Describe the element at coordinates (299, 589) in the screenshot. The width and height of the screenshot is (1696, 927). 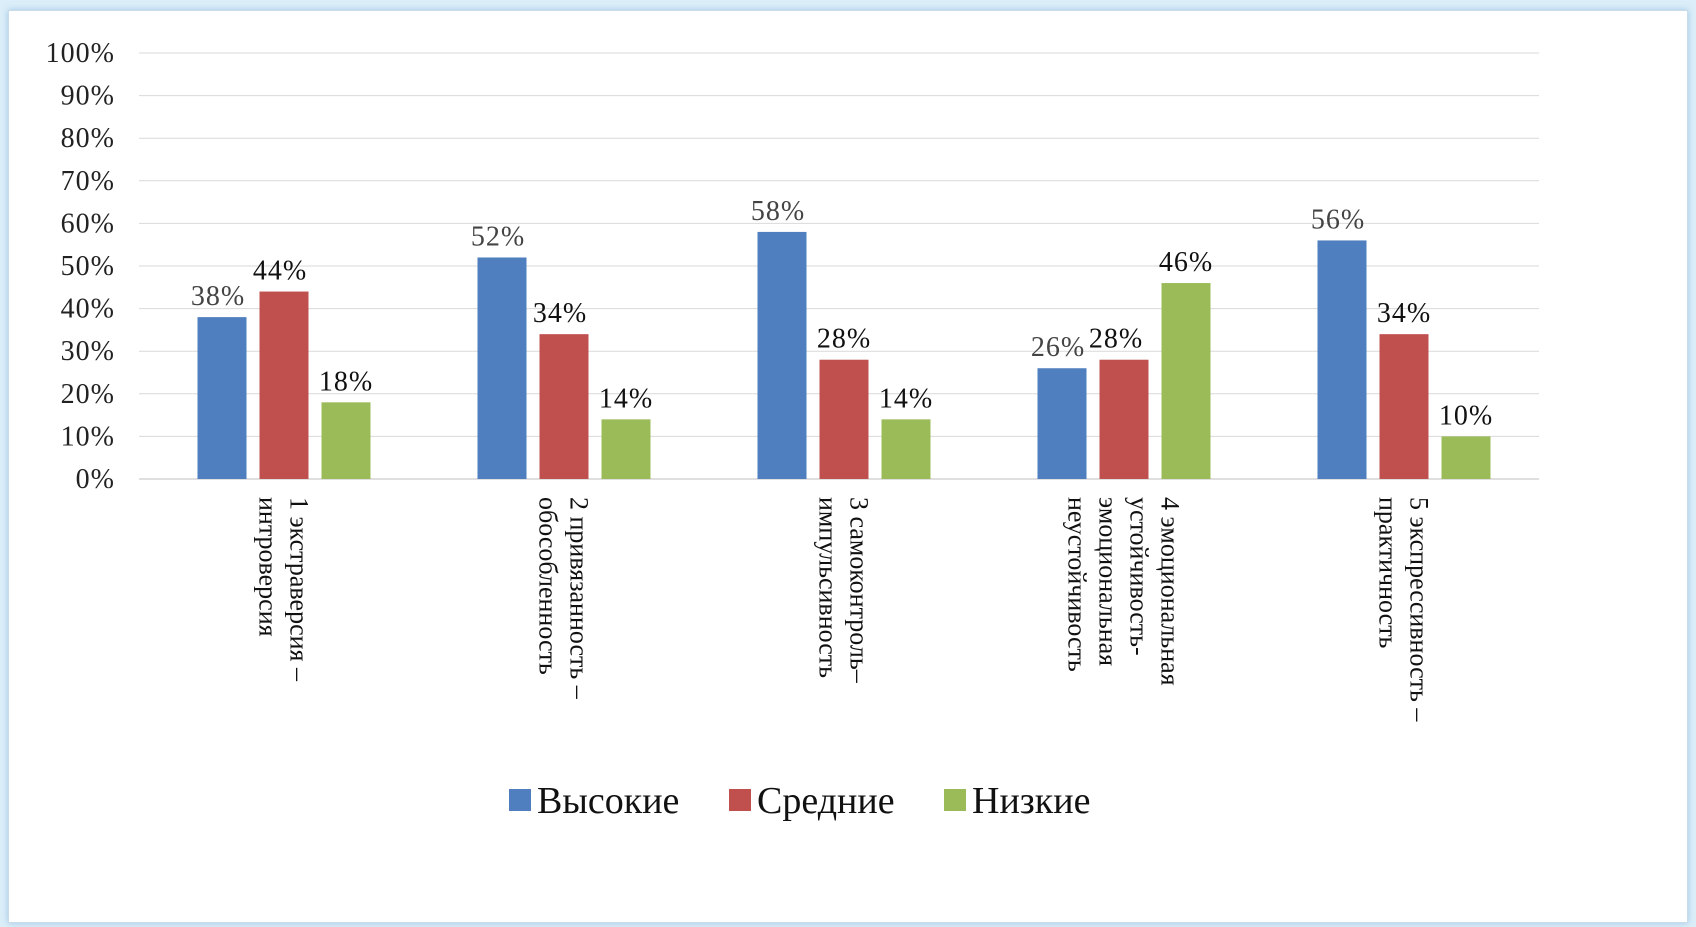
I see `category-label: 1 экстраверсия –` at that location.